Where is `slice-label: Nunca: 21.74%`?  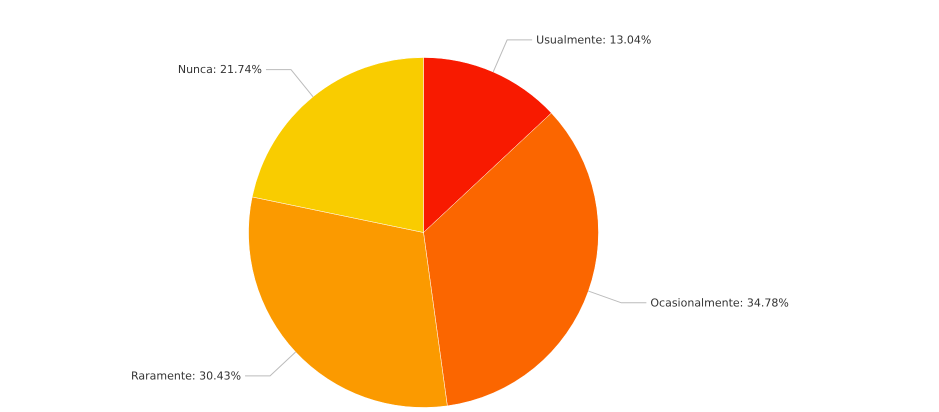 slice-label: Nunca: 21.74% is located at coordinates (220, 69).